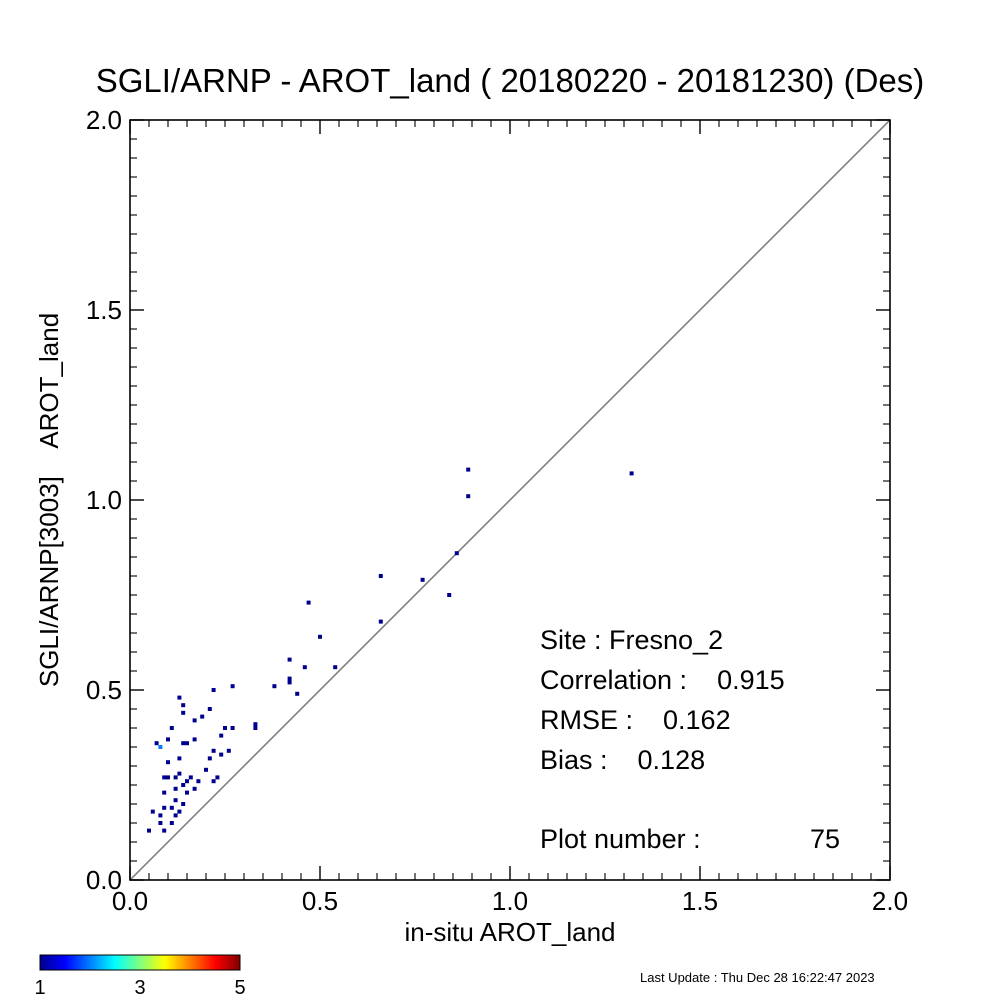 The image size is (1000, 1000). I want to click on colorbar-tick-mid: 3, so click(139, 988).